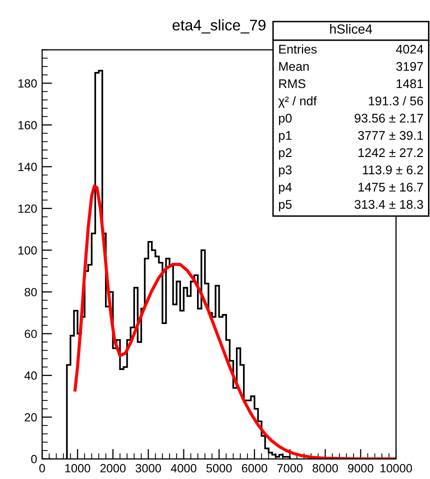 This screenshot has width=430, height=479. I want to click on y-tick-label: 60, so click(30, 334).